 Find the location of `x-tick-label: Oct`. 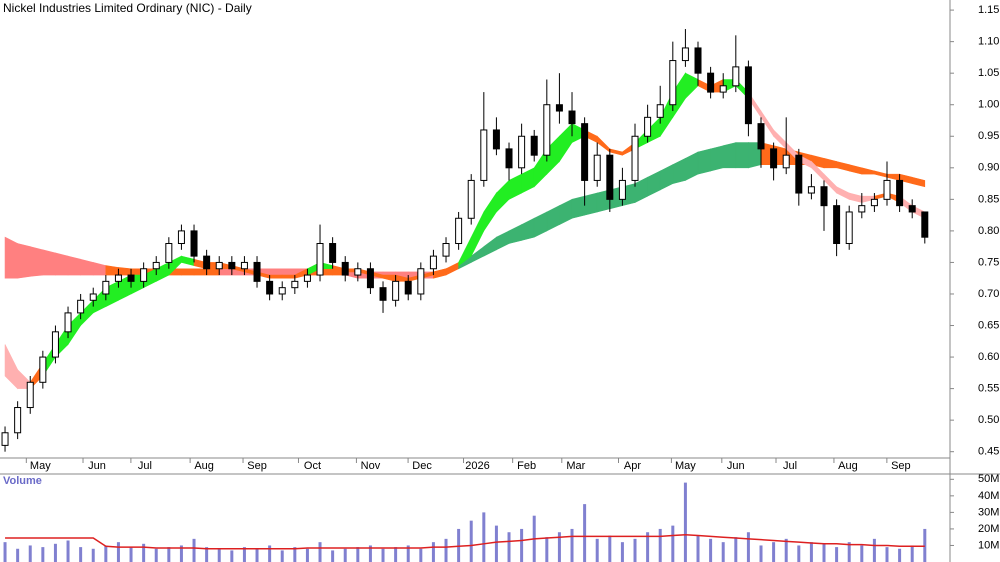

x-tick-label: Oct is located at coordinates (312, 466).